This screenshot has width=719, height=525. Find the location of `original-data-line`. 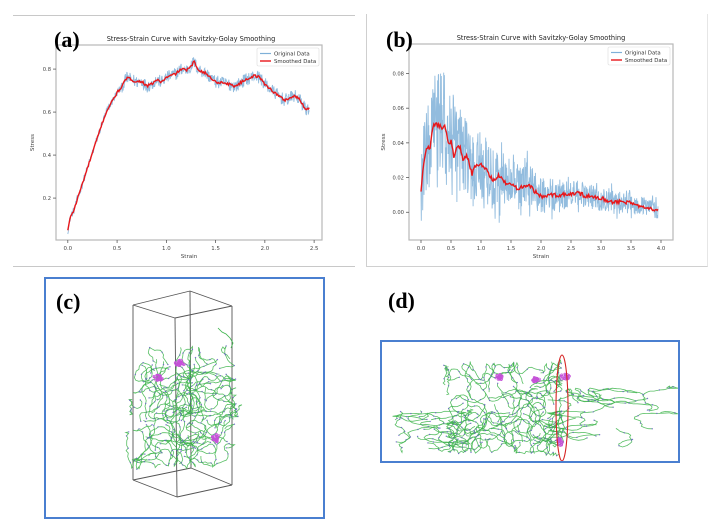

original-data-line is located at coordinates (539, 147).